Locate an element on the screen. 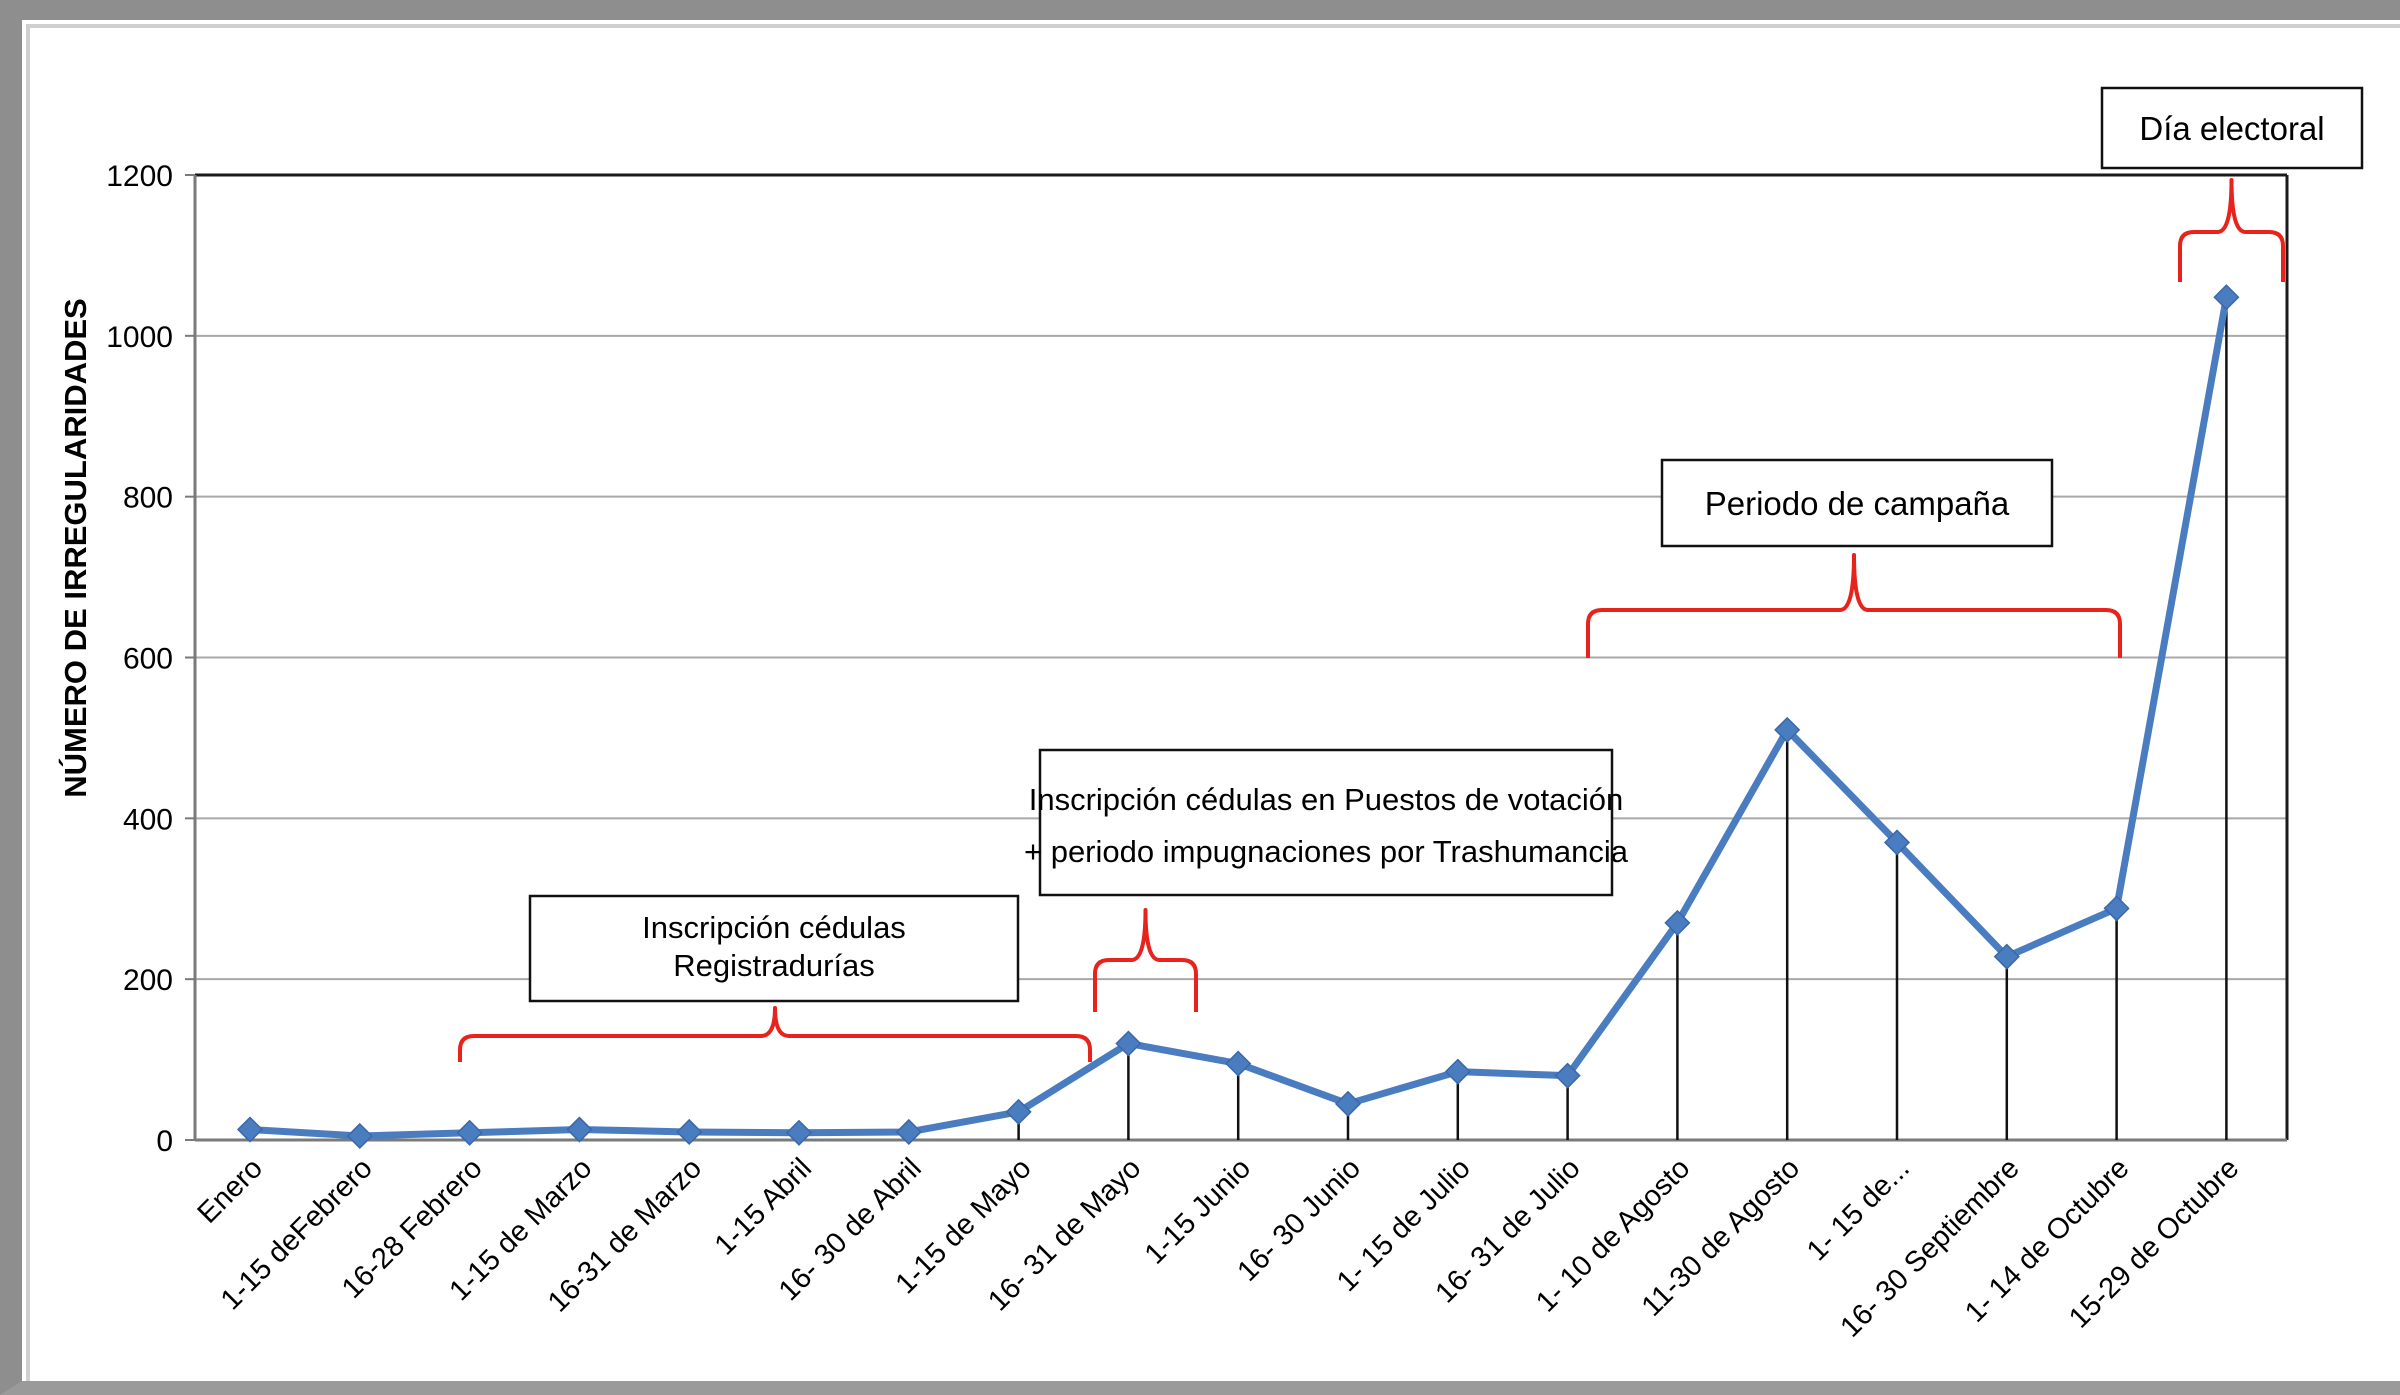 The width and height of the screenshot is (2400, 1395). y-tick-label-200: 200 is located at coordinates (148, 980).